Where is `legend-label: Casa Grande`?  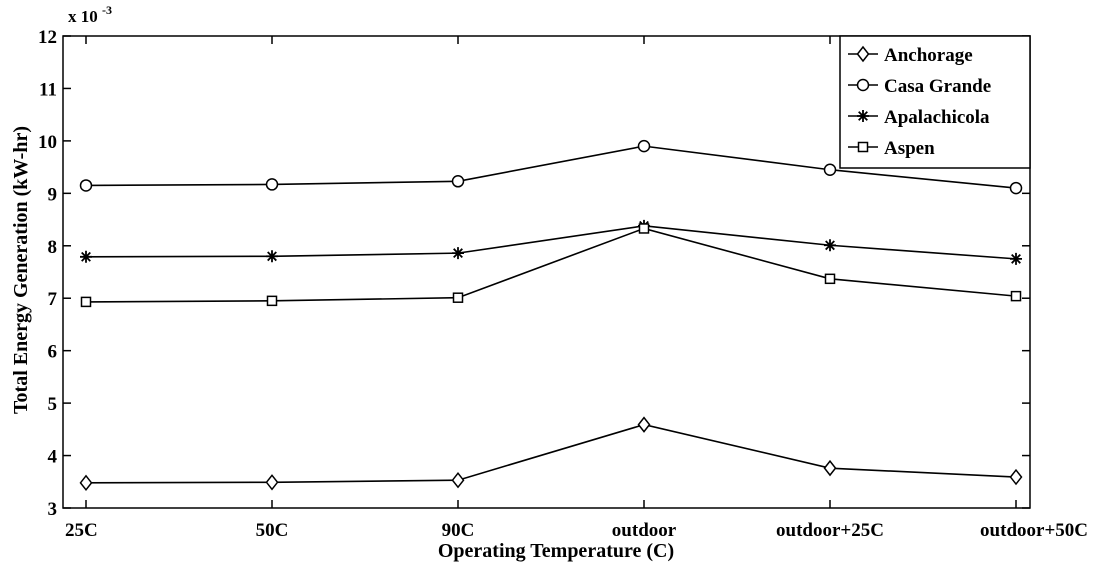 legend-label: Casa Grande is located at coordinates (937, 86).